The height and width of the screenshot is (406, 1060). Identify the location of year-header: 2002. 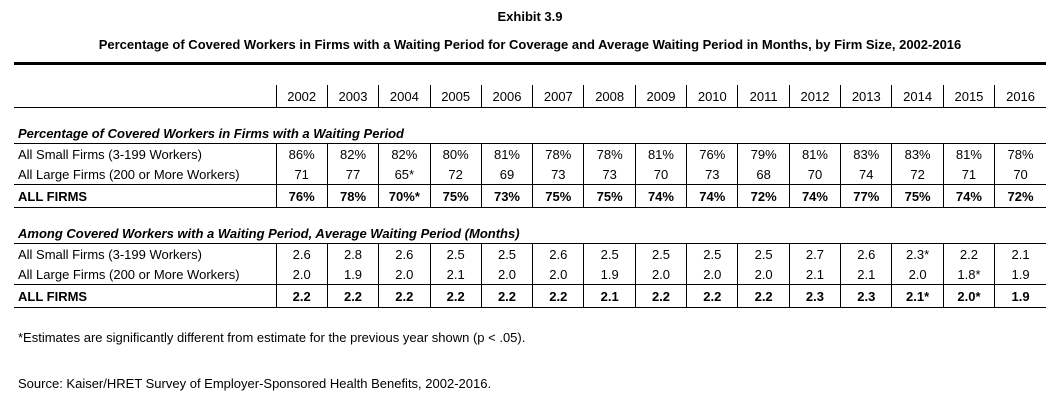
(301, 96).